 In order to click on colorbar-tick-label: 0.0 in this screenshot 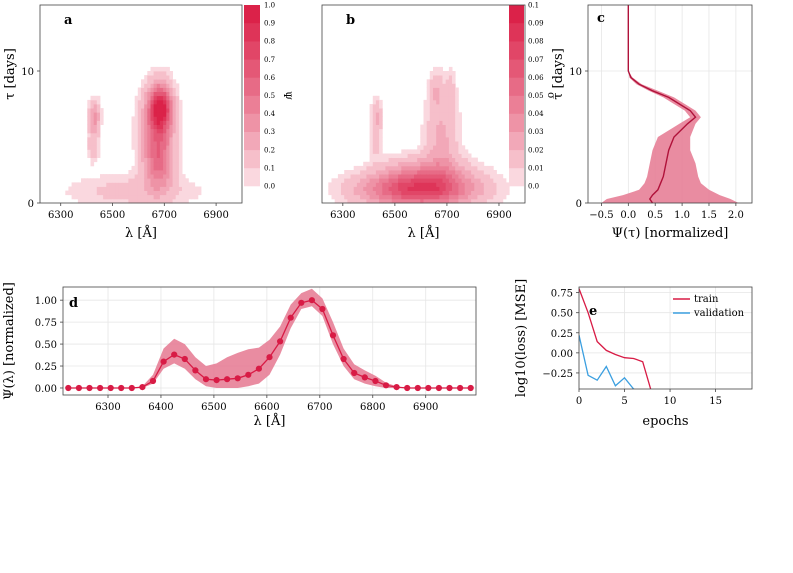, I will do `click(269, 187)`.